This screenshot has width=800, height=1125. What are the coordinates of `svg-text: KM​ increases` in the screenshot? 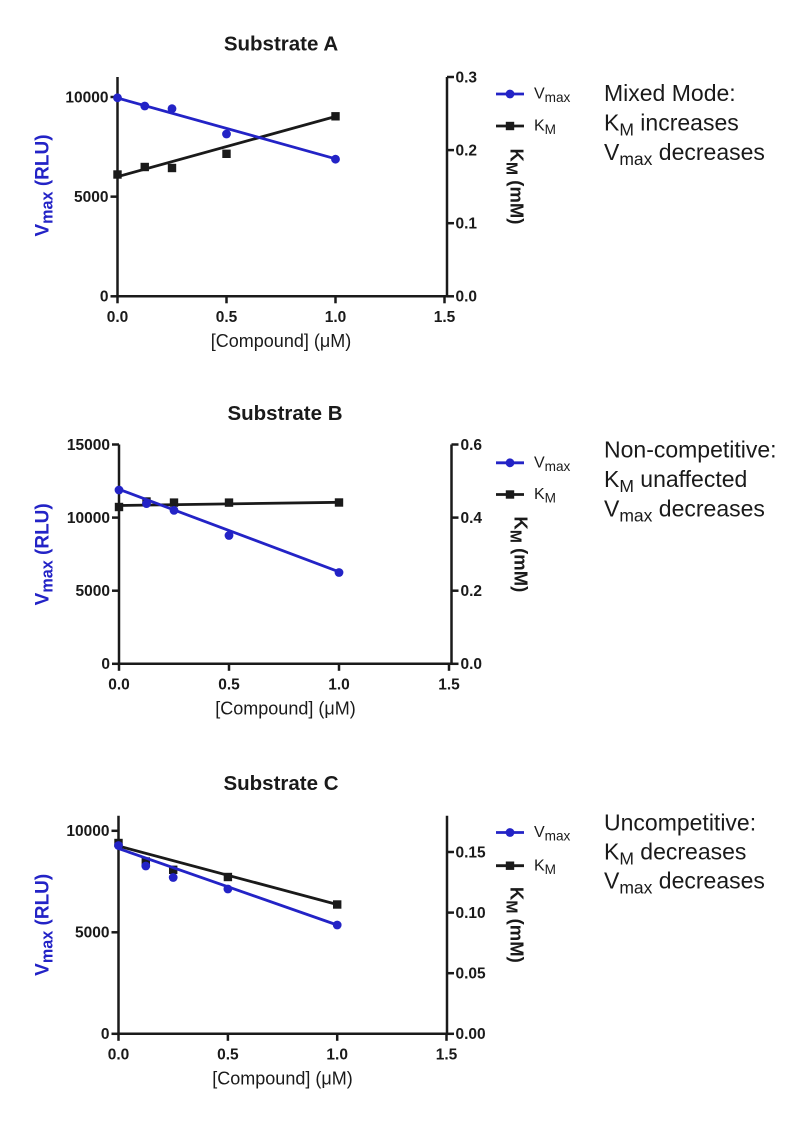 It's located at (671, 125).